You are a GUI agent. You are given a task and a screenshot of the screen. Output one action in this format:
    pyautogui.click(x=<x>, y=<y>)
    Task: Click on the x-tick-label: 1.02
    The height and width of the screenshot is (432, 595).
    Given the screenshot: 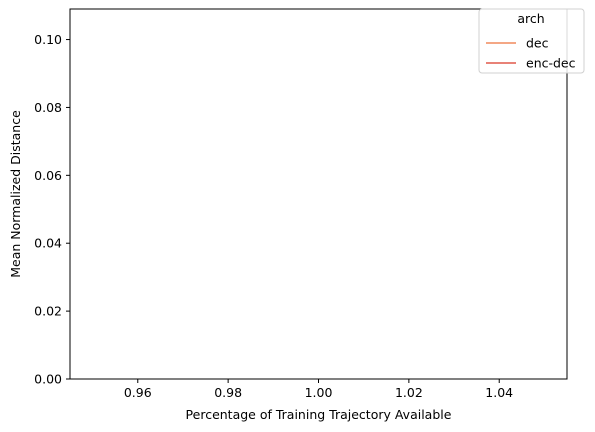 What is the action you would take?
    pyautogui.click(x=409, y=392)
    